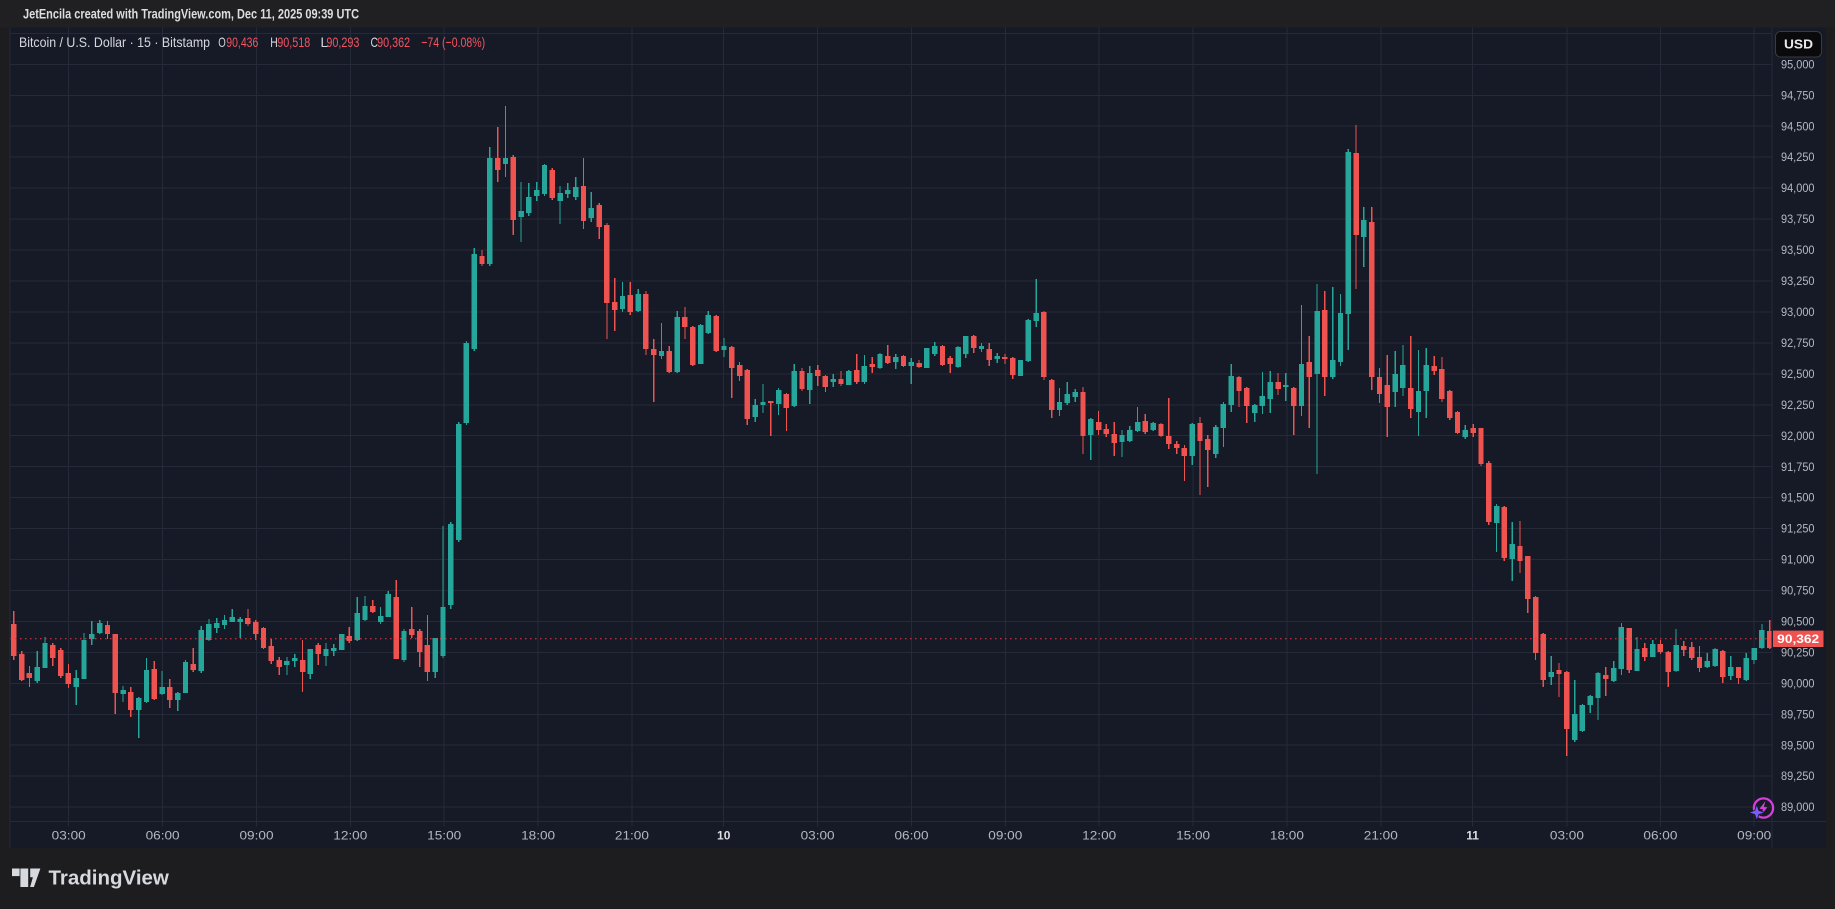 The image size is (1835, 909). I want to click on svg-text: −74 (−0.08%), so click(453, 42).